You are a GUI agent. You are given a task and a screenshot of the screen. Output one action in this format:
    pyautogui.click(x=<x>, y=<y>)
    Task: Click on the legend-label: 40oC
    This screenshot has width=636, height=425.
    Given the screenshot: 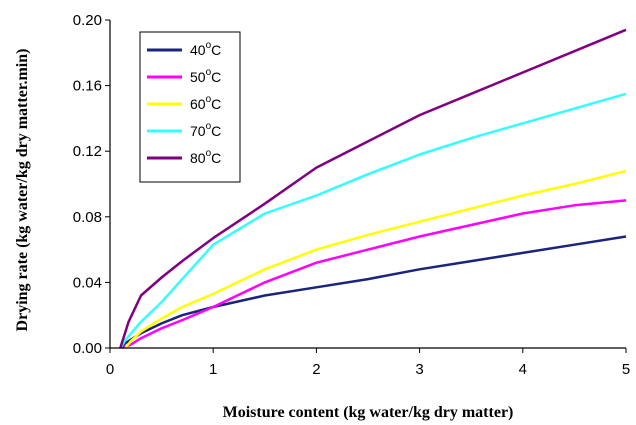 What is the action you would take?
    pyautogui.click(x=205, y=49)
    